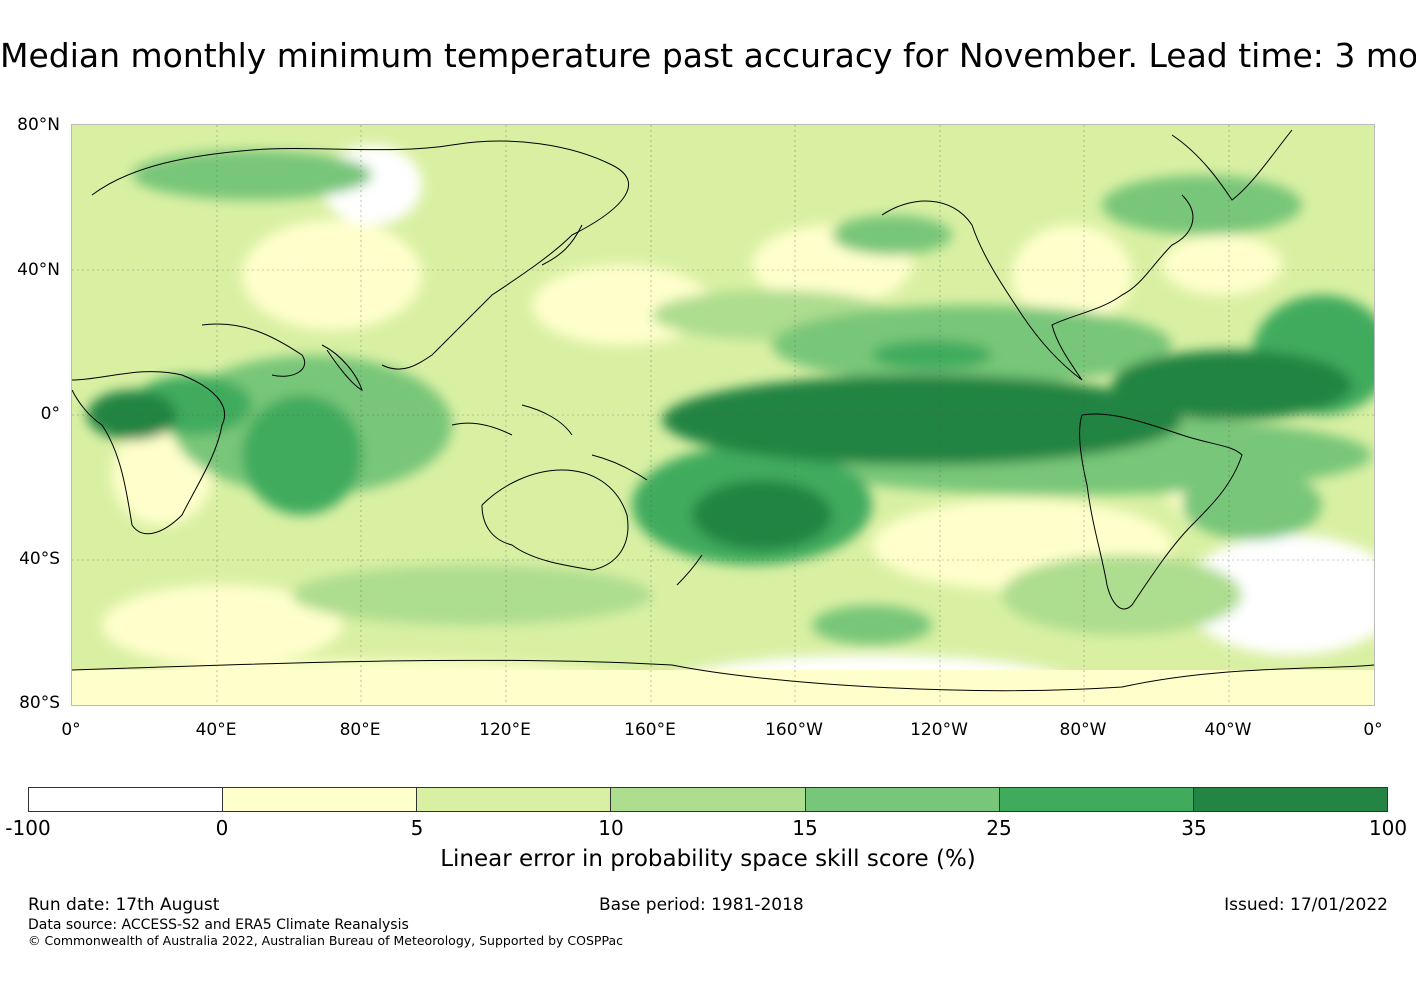  I want to click on lon-label-0-east: 0°, so click(1373, 730).